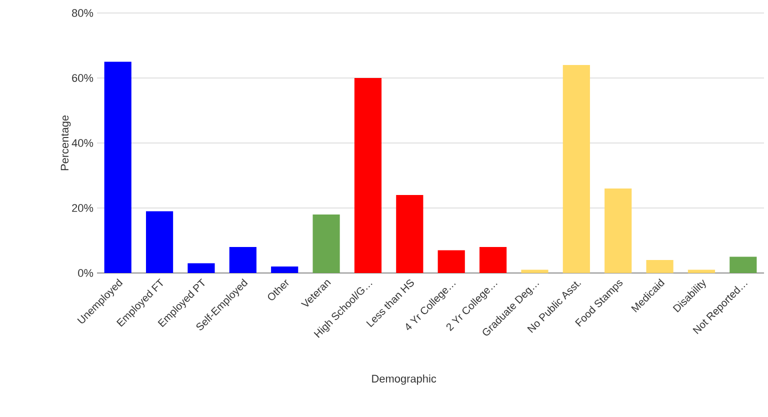 This screenshot has width=768, height=417. Describe the element at coordinates (83, 208) in the screenshot. I see `y-tick-label: 20%` at that location.